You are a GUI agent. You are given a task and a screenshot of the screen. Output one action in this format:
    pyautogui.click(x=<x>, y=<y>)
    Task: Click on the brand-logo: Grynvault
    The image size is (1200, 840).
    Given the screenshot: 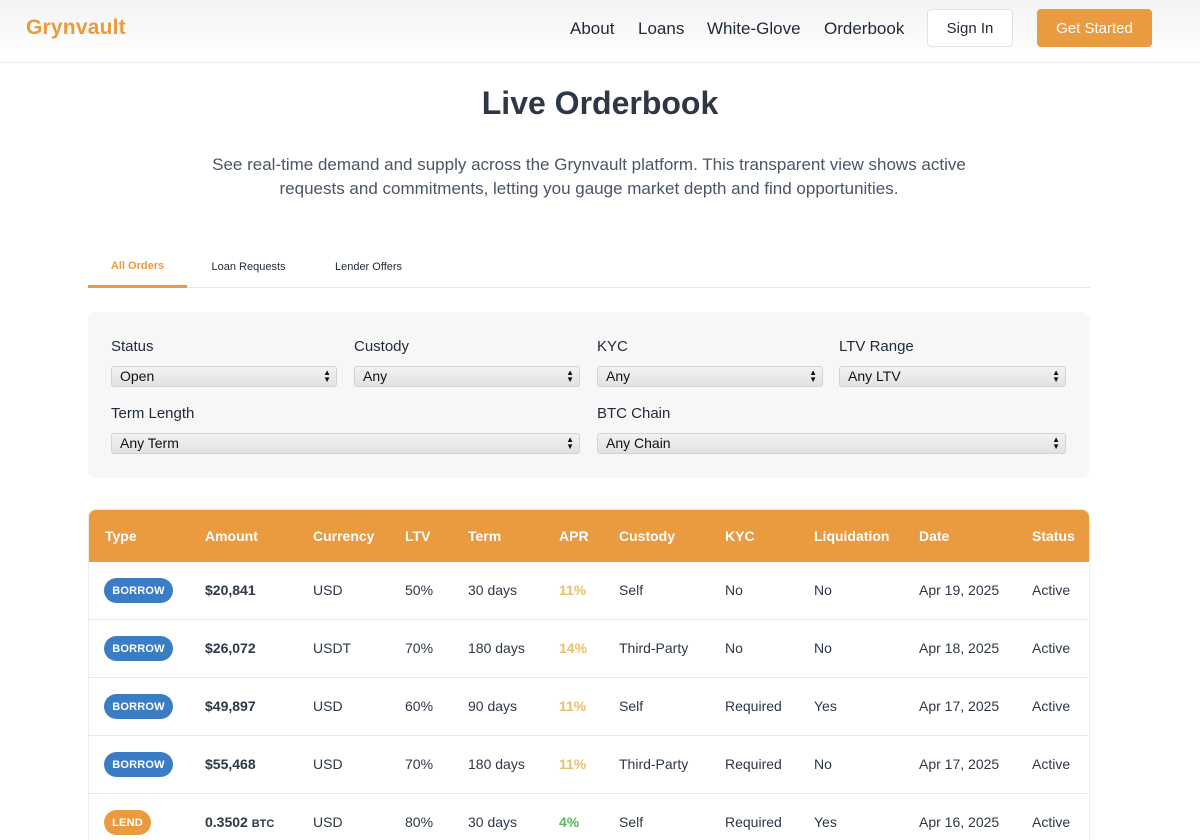 What is the action you would take?
    pyautogui.click(x=76, y=27)
    